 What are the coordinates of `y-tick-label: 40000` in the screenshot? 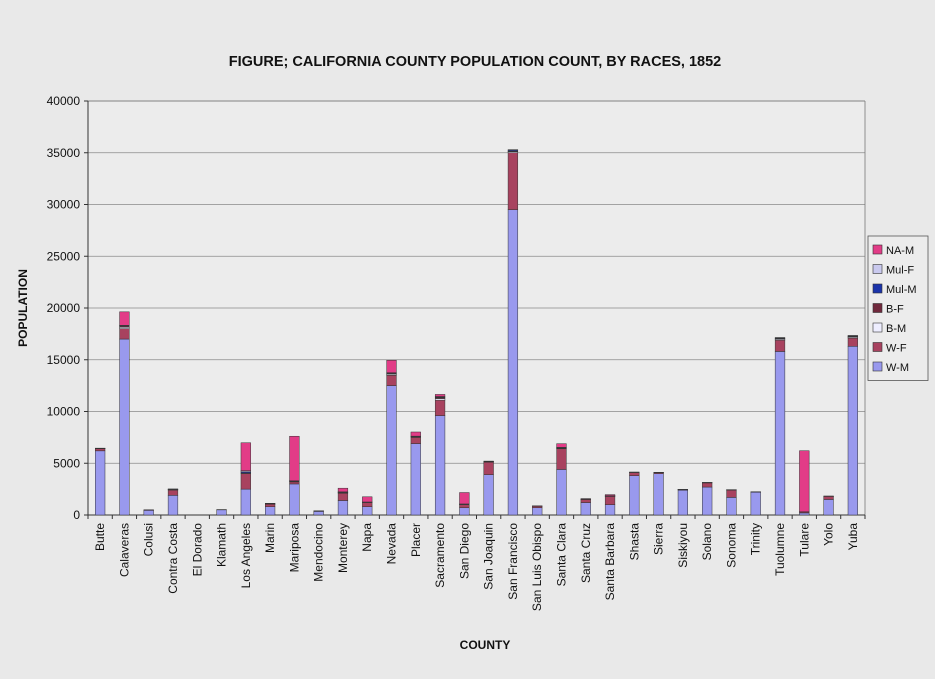 It's located at (64, 101).